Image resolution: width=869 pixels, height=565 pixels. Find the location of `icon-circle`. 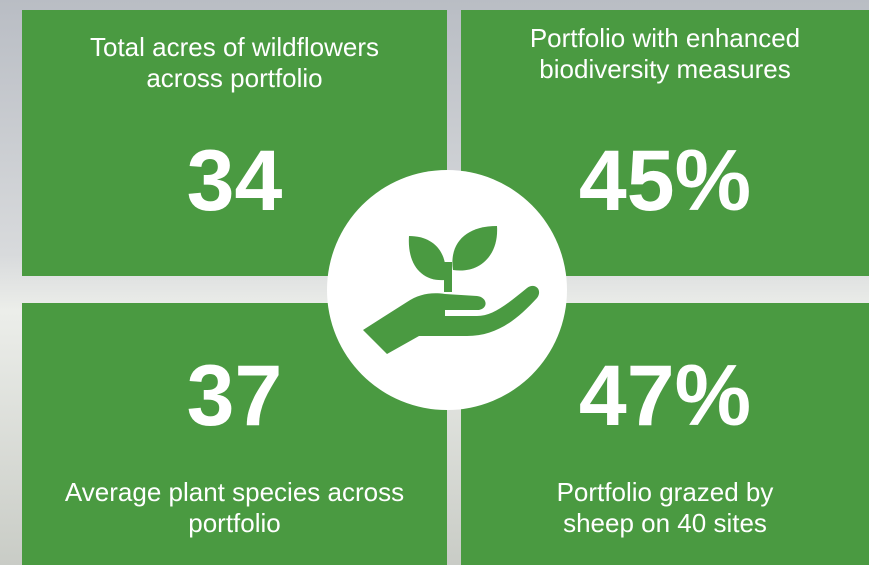

icon-circle is located at coordinates (447, 290).